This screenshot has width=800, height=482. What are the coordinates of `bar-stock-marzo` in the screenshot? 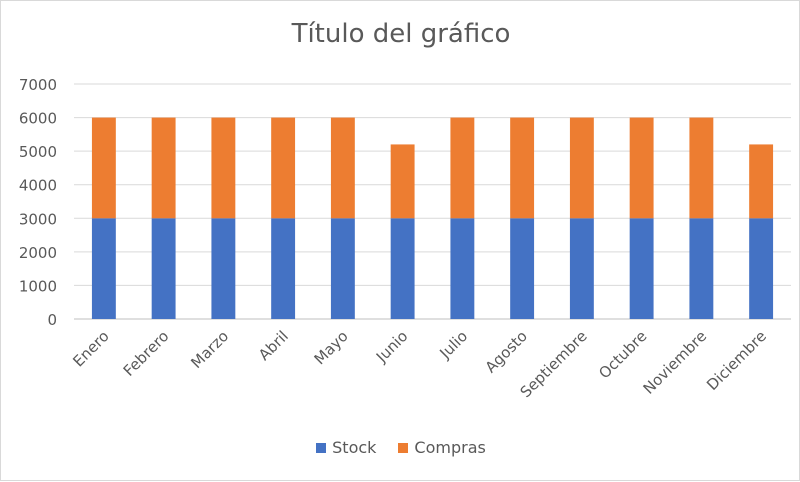 It's located at (223, 268).